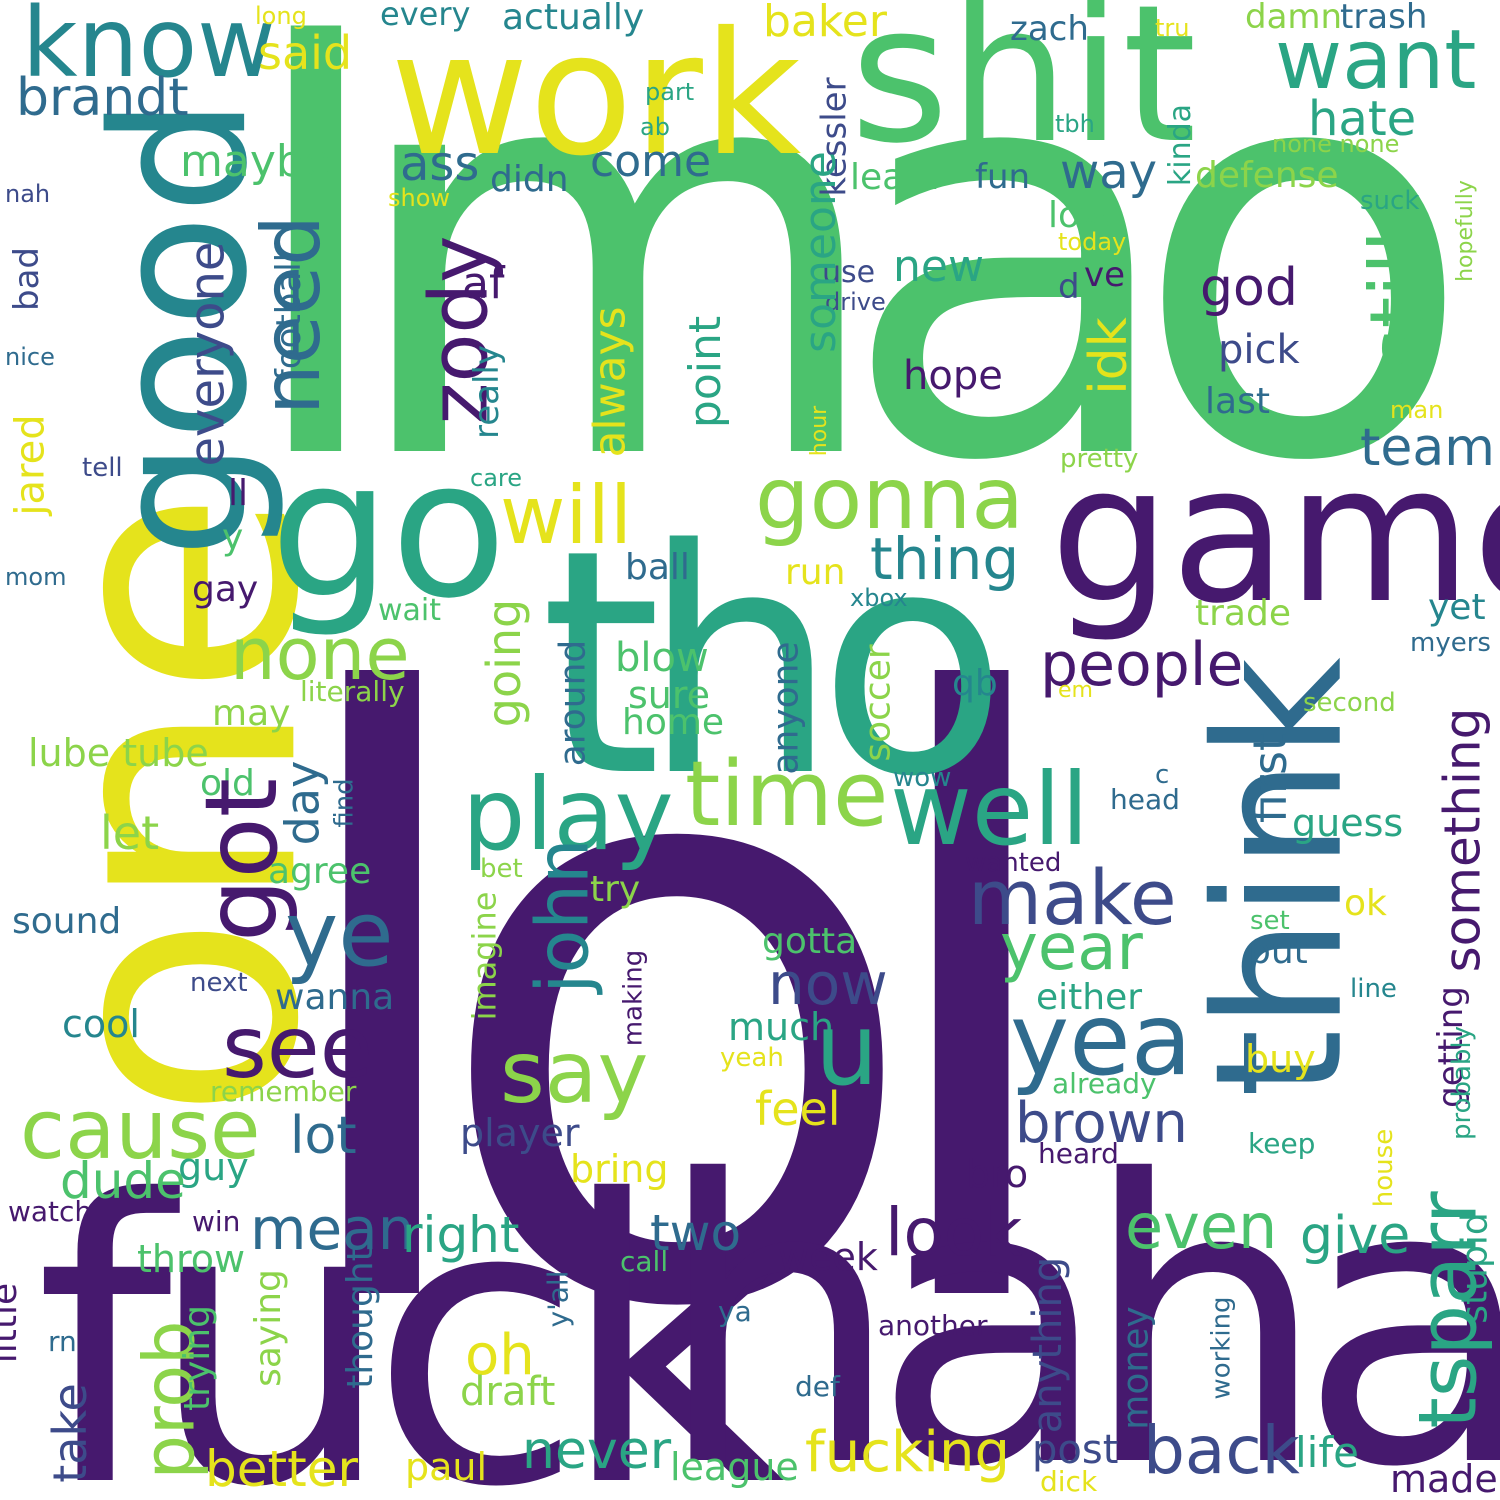 Image resolution: width=1500 pixels, height=1500 pixels. I want to click on word-win: win, so click(216, 1221).